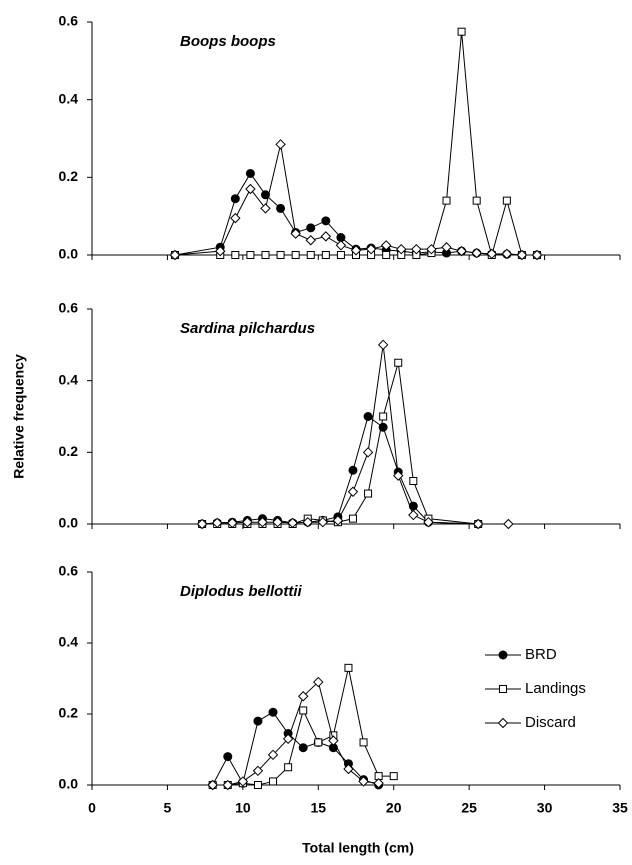 The width and height of the screenshot is (632, 865). Describe the element at coordinates (469, 808) in the screenshot. I see `x-tick-label: 25` at that location.